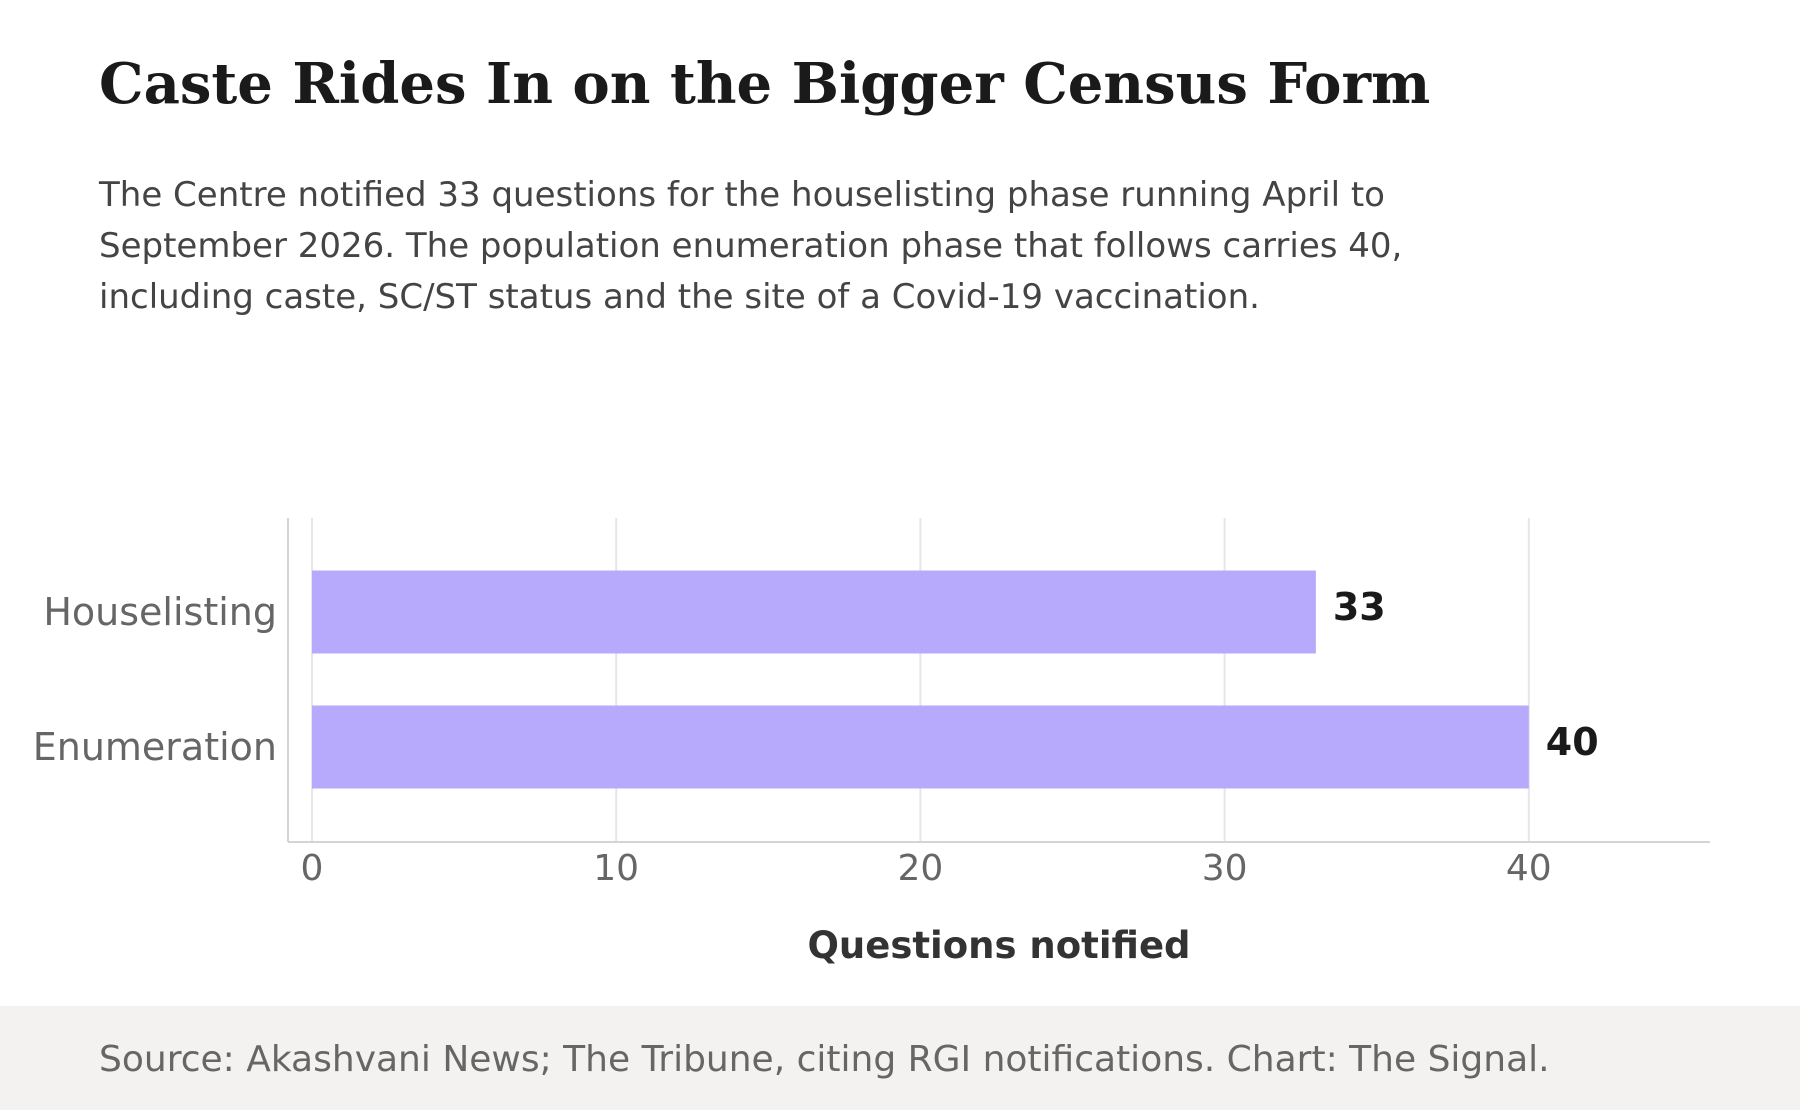 The width and height of the screenshot is (1800, 1110). Describe the element at coordinates (920, 868) in the screenshot. I see `x-tick-label: 20` at that location.